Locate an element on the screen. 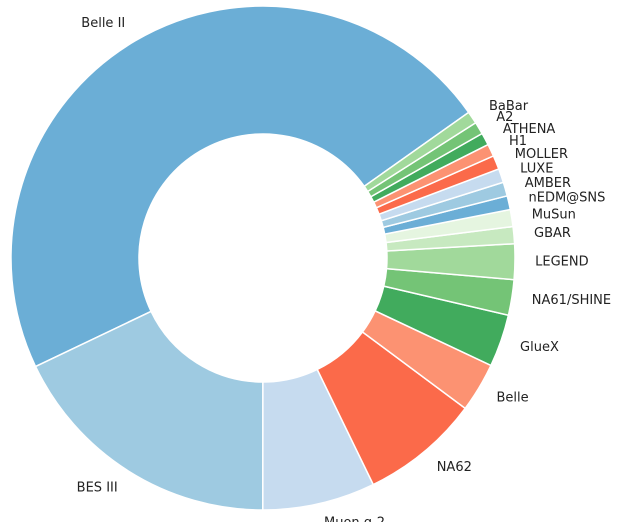 The height and width of the screenshot is (522, 621). slice-label: LUXE is located at coordinates (536, 168).